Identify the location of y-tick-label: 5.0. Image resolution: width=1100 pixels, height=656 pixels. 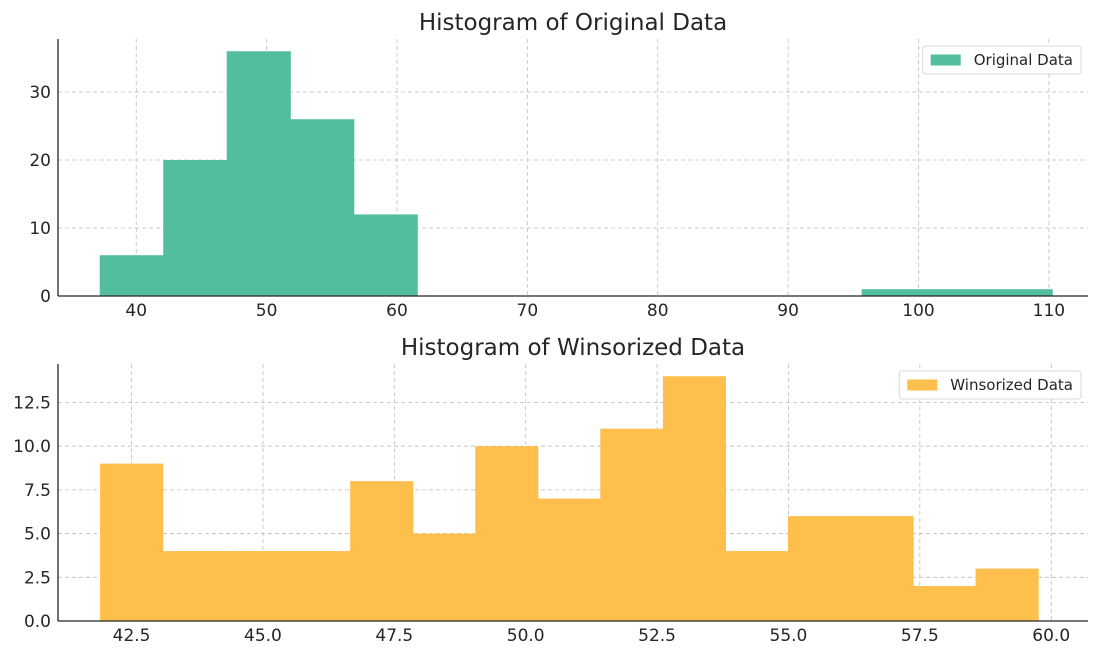
(37, 535).